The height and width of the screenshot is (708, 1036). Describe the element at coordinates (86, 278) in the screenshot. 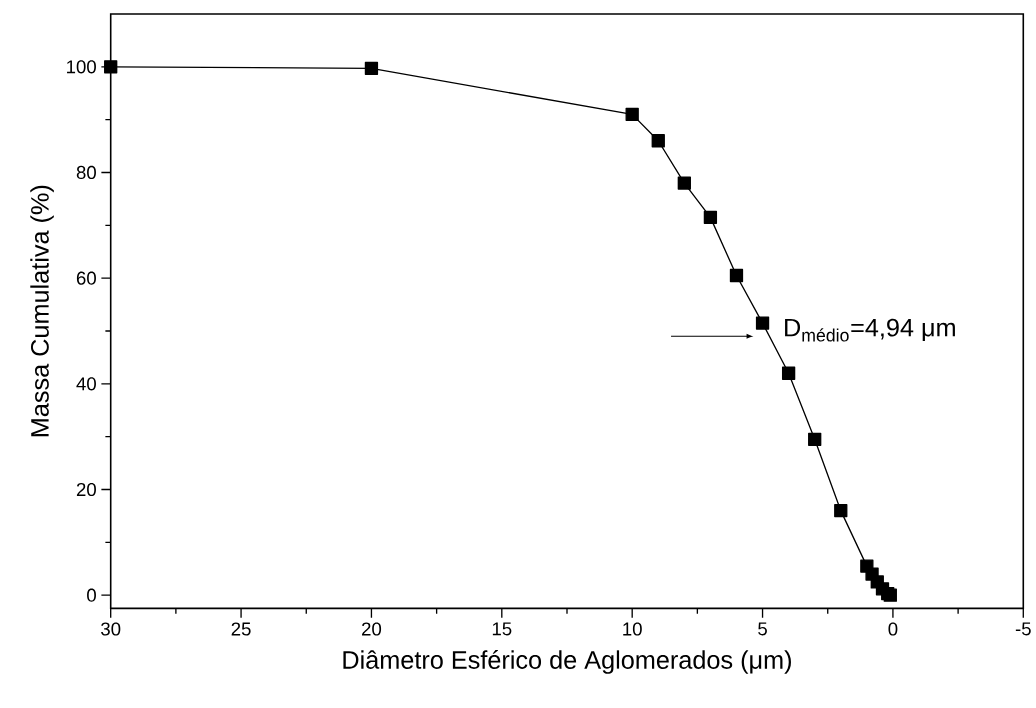

I see `y-tick-label: 60` at that location.